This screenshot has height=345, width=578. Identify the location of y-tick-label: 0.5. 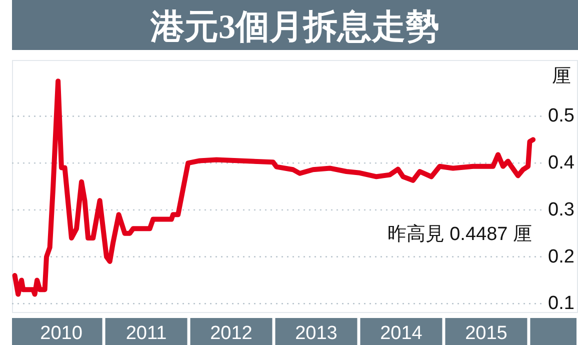
(561, 116).